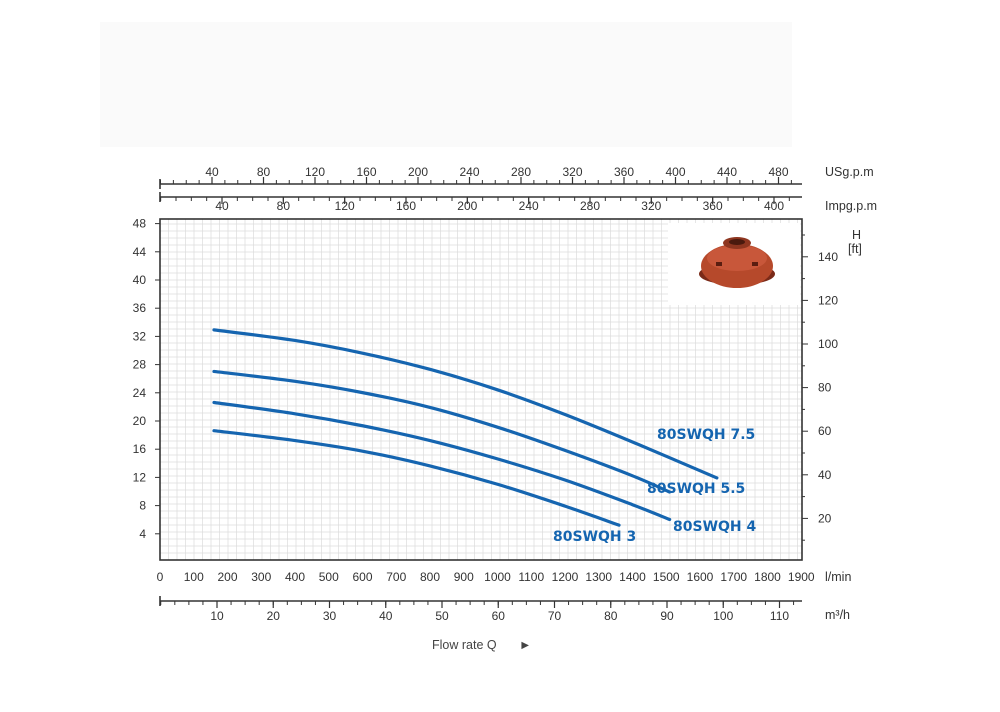 The image size is (1000, 712). What do you see at coordinates (362, 577) in the screenshot?
I see `x-lpm-tick-label: 600` at bounding box center [362, 577].